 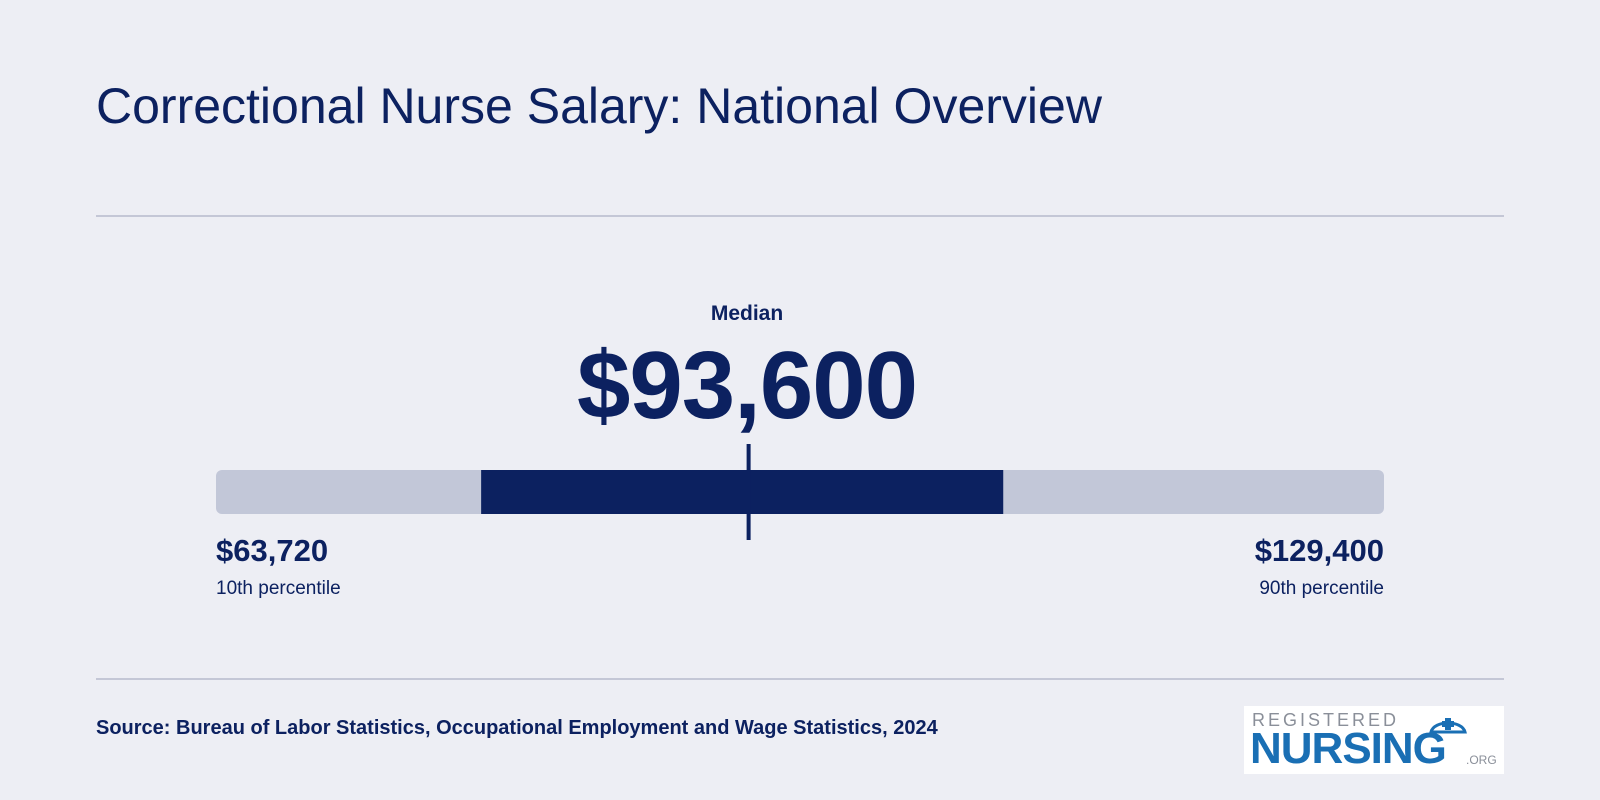 I want to click on interquartile-bar, so click(x=742, y=492).